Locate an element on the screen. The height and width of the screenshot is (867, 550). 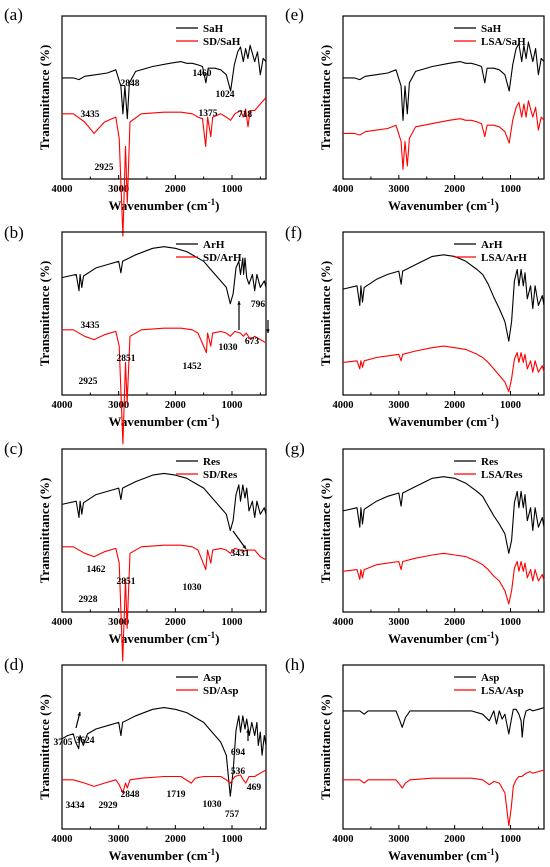
legend-label-1: SD/Asp is located at coordinates (220, 691).